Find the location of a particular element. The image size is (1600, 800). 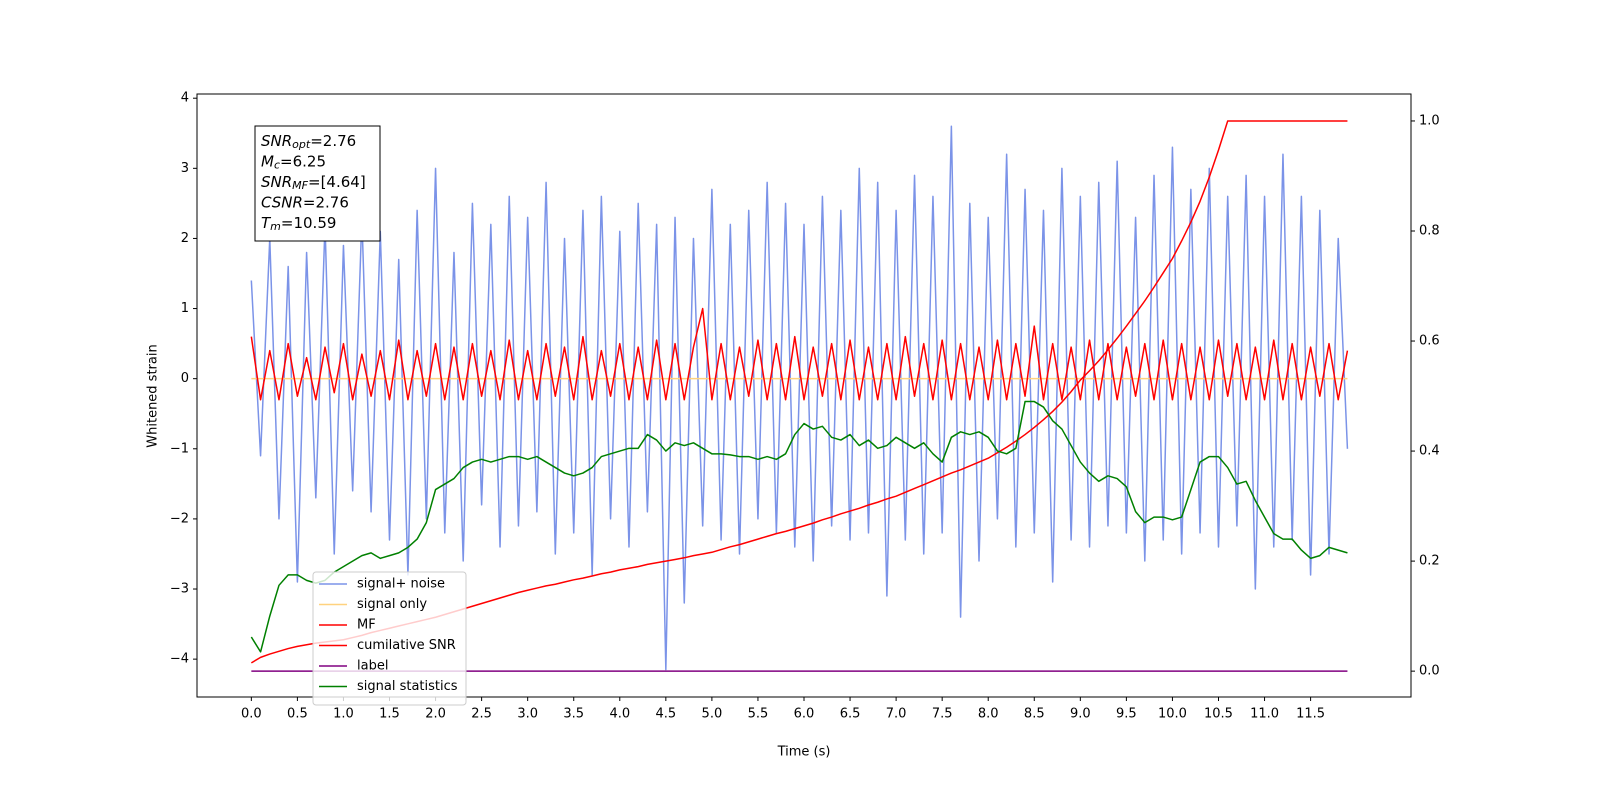

y2-tick-label: 0.0 is located at coordinates (1429, 671).